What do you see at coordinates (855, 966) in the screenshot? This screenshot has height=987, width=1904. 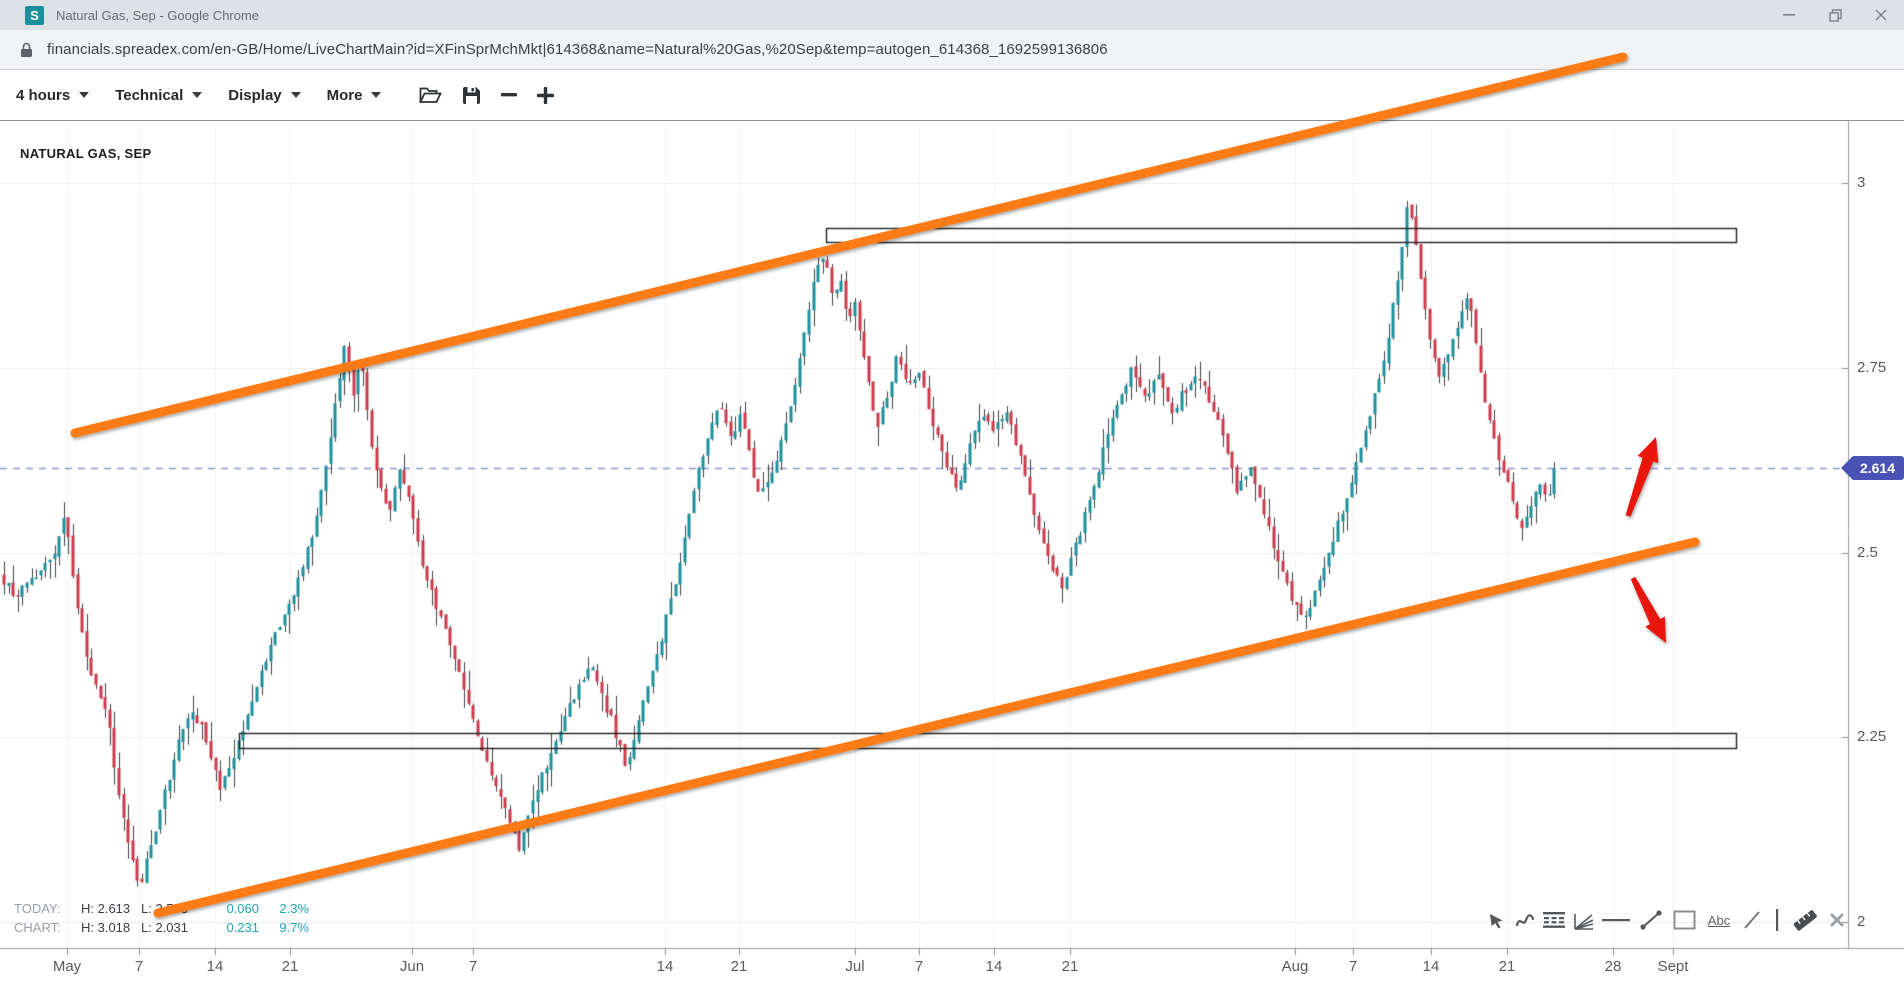 I see `x-axis-tick-label: Jul` at bounding box center [855, 966].